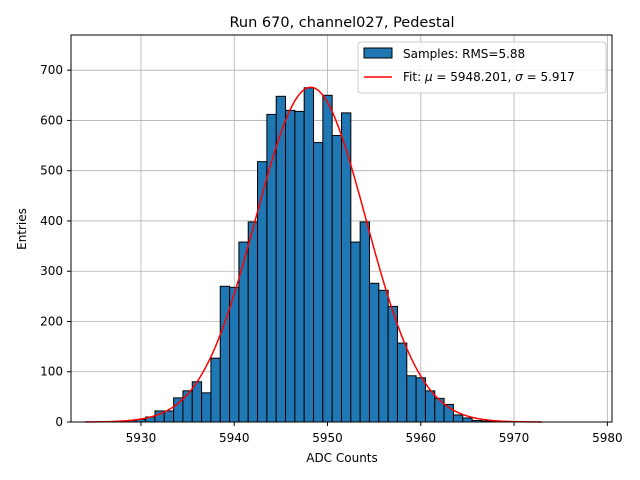 Image resolution: width=640 pixels, height=480 pixels. What do you see at coordinates (464, 54) in the screenshot?
I see `legend-histogram-label: Samples: RMS=5.88` at bounding box center [464, 54].